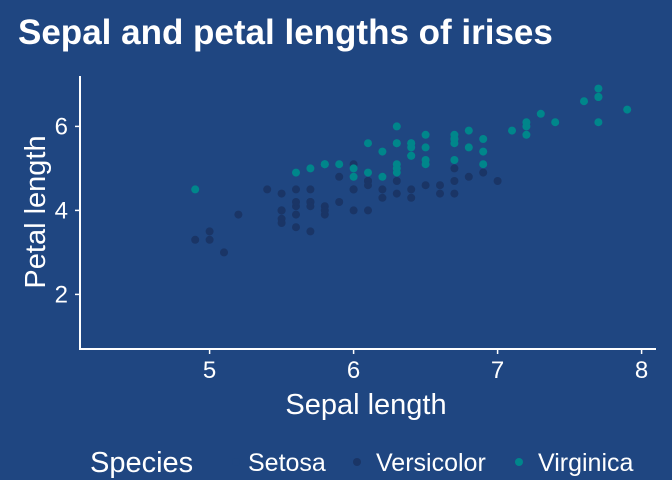 This screenshot has height=480, width=672. I want to click on x-axis-label: Sepal length, so click(365, 405).